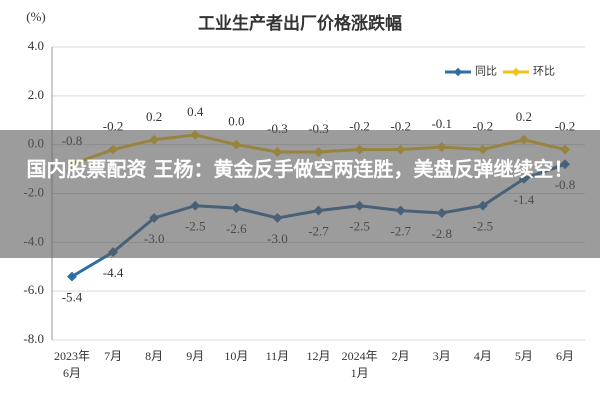  What do you see at coordinates (33, 289) in the screenshot?
I see `y-tick-label: -6.0` at bounding box center [33, 289].